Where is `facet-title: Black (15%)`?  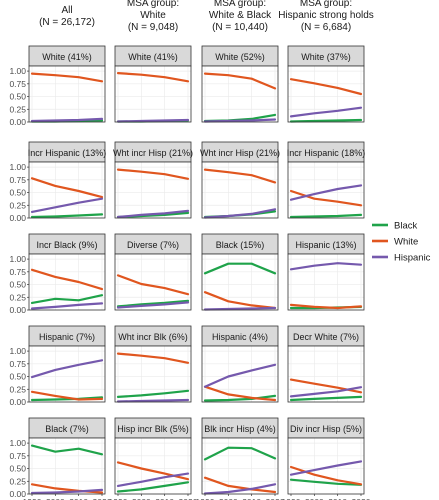 facet-title: Black (15%) is located at coordinates (240, 245).